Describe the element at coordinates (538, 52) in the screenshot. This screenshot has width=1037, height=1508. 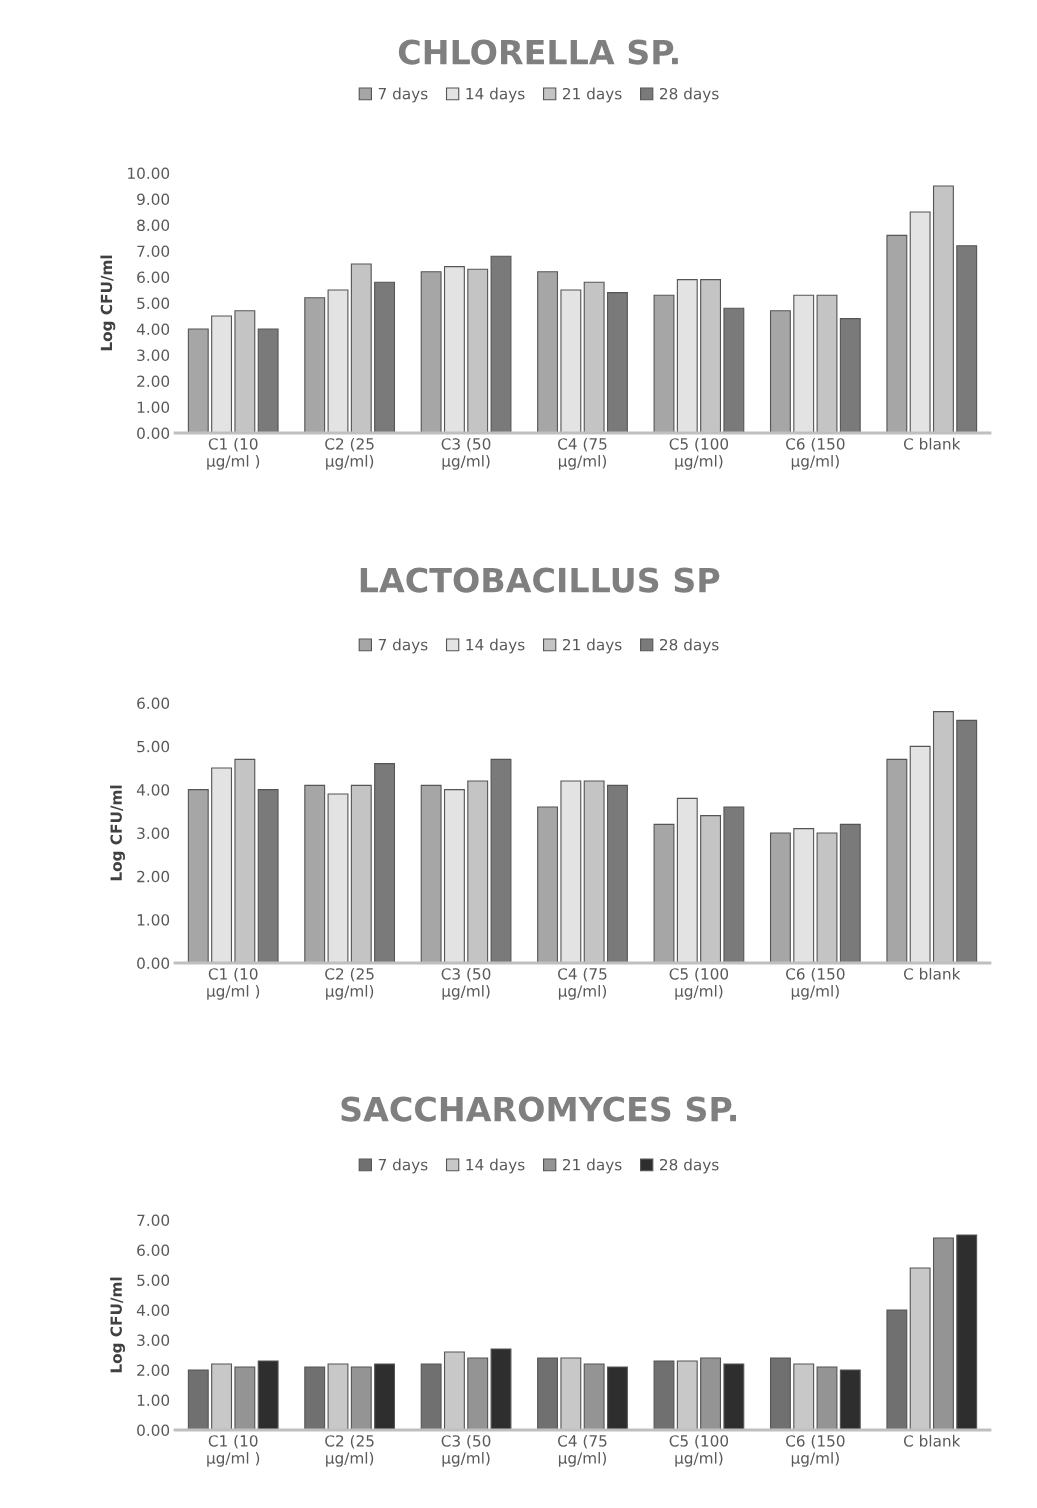
I see `chart-title: CHLORELLA SP.` at that location.